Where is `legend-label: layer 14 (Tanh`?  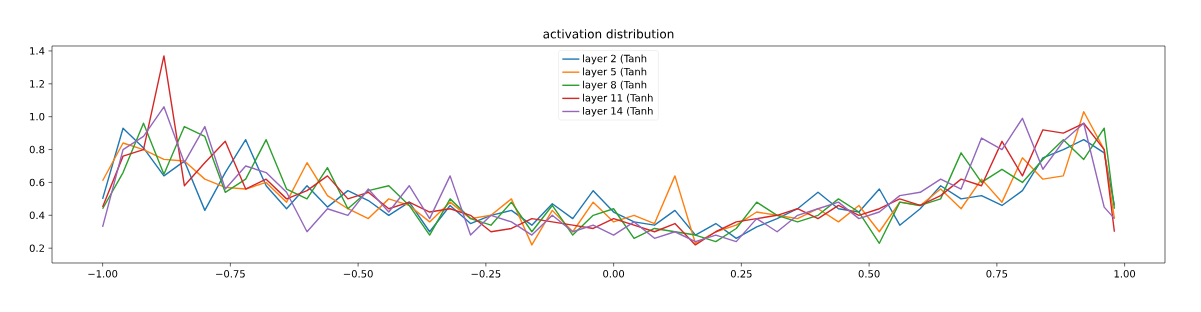
legend-label: layer 14 (Tanh is located at coordinates (618, 111).